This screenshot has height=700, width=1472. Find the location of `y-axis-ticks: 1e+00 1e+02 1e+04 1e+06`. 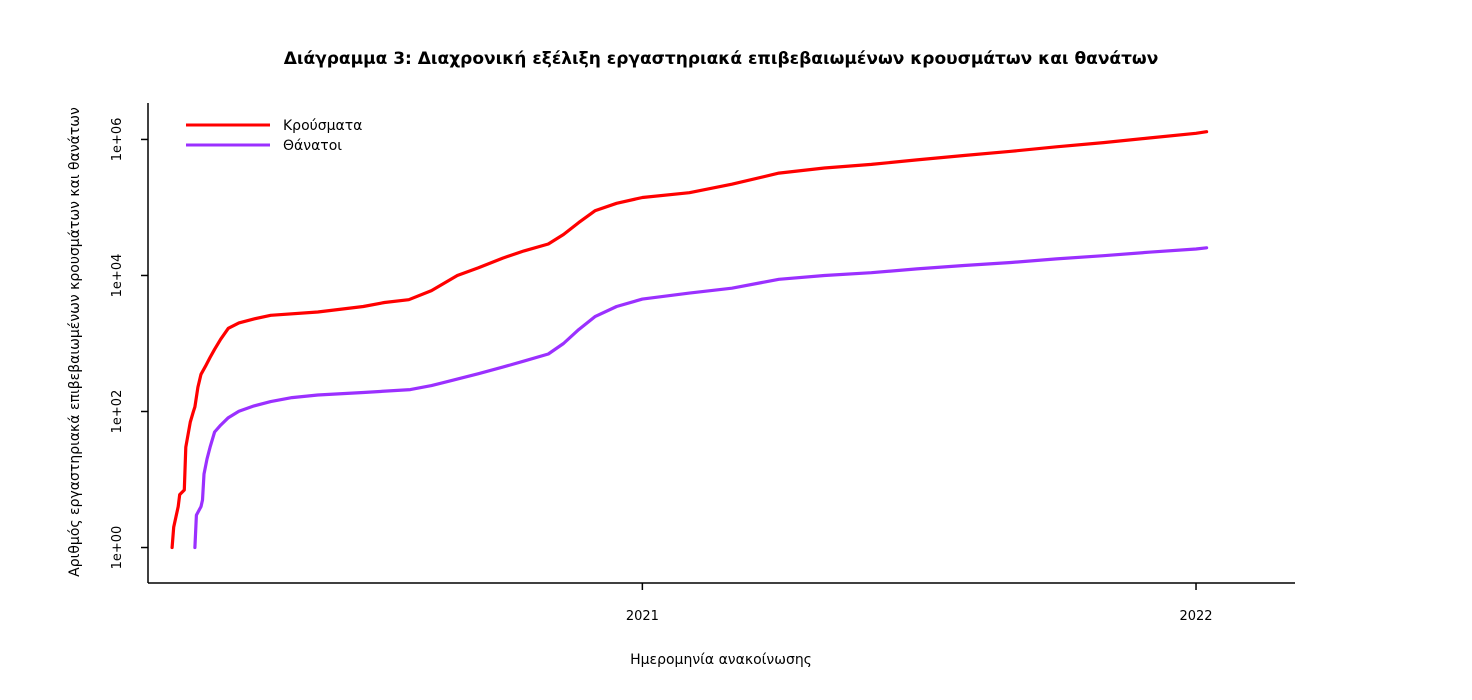

y-axis-ticks: 1e+00 1e+02 1e+04 1e+06 is located at coordinates (129, 344).